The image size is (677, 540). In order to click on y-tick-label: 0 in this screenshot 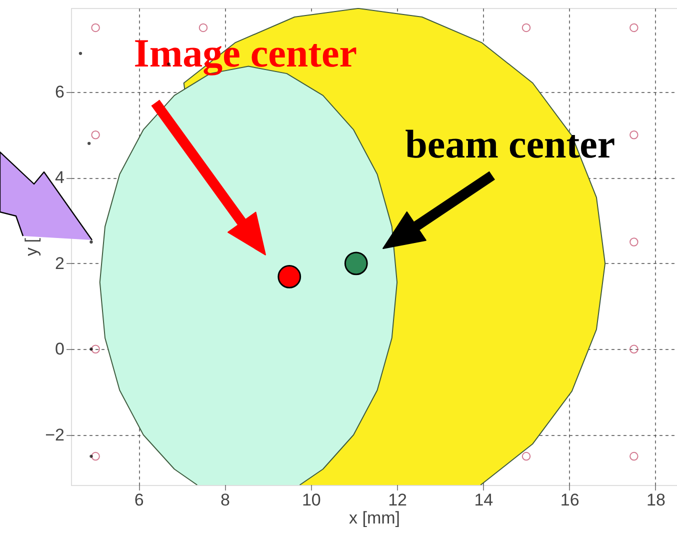, I will do `click(59, 349)`.